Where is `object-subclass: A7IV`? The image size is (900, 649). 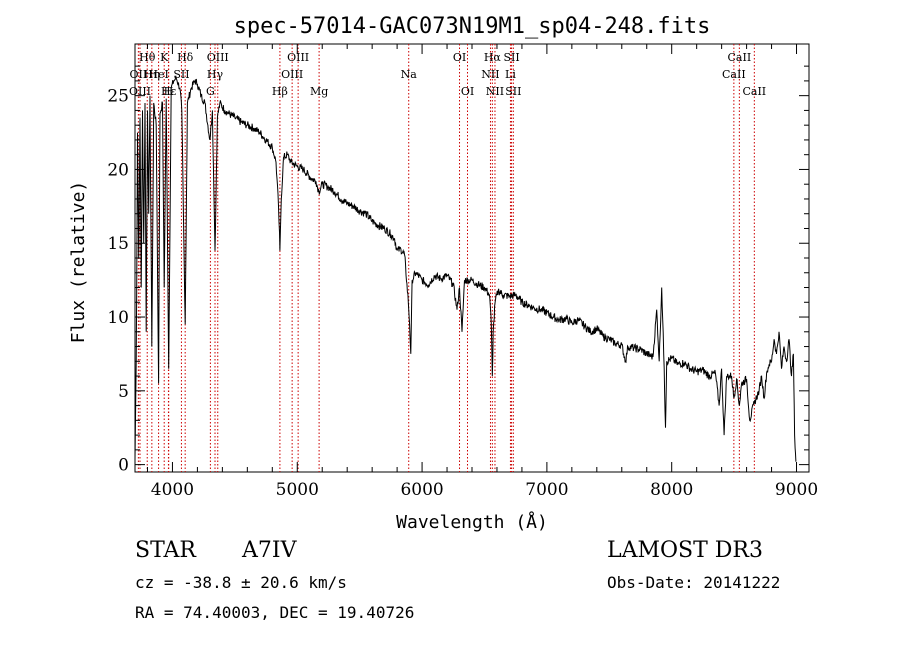 object-subclass: A7IV is located at coordinates (269, 550).